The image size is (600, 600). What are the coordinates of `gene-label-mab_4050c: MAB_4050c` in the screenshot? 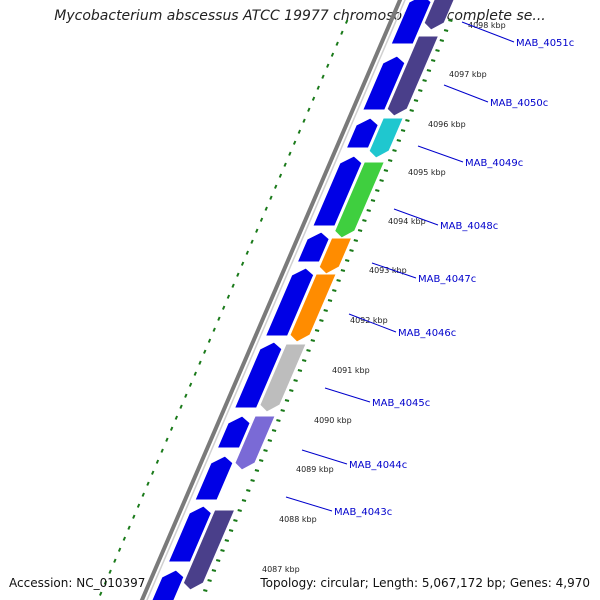 It's located at (519, 103).